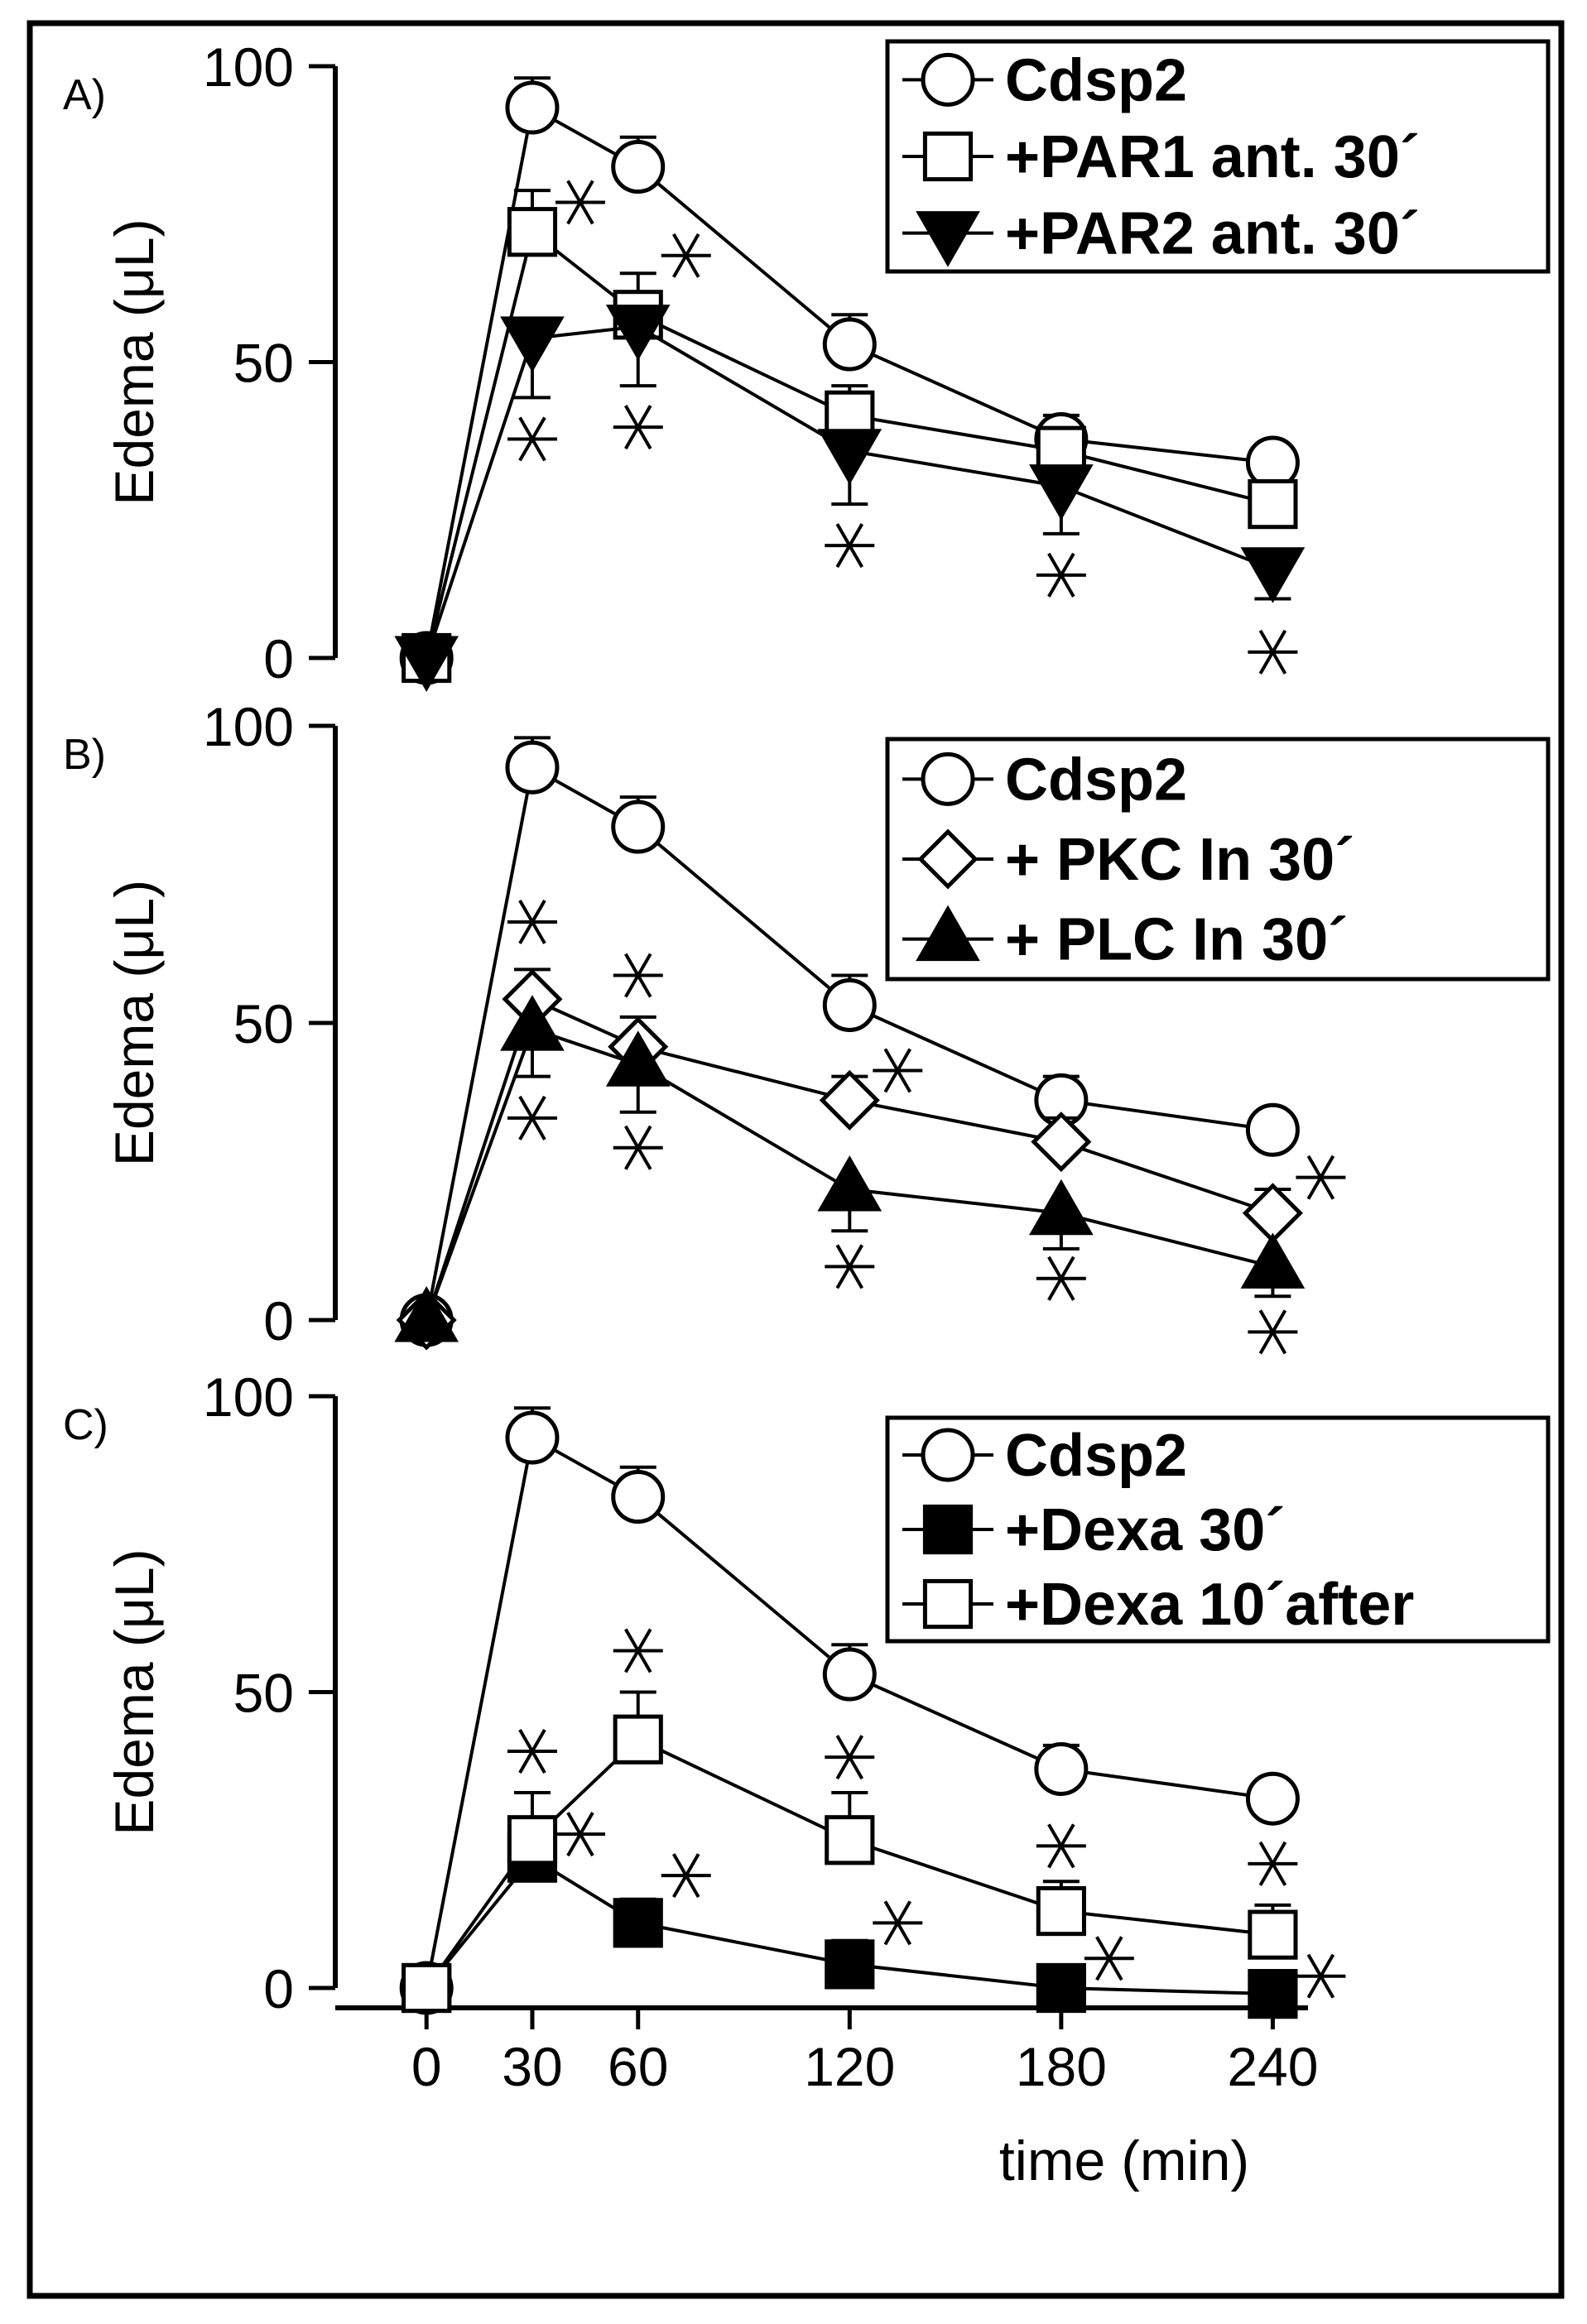  What do you see at coordinates (532, 2066) in the screenshot?
I see `x-tick-label: 30` at bounding box center [532, 2066].